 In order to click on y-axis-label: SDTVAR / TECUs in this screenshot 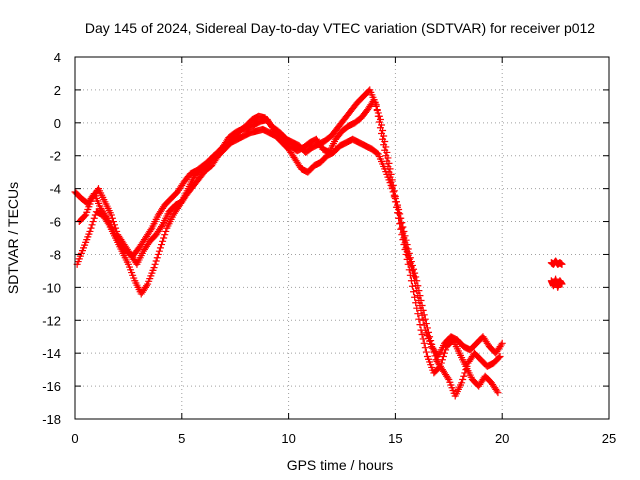, I will do `click(13, 238)`.